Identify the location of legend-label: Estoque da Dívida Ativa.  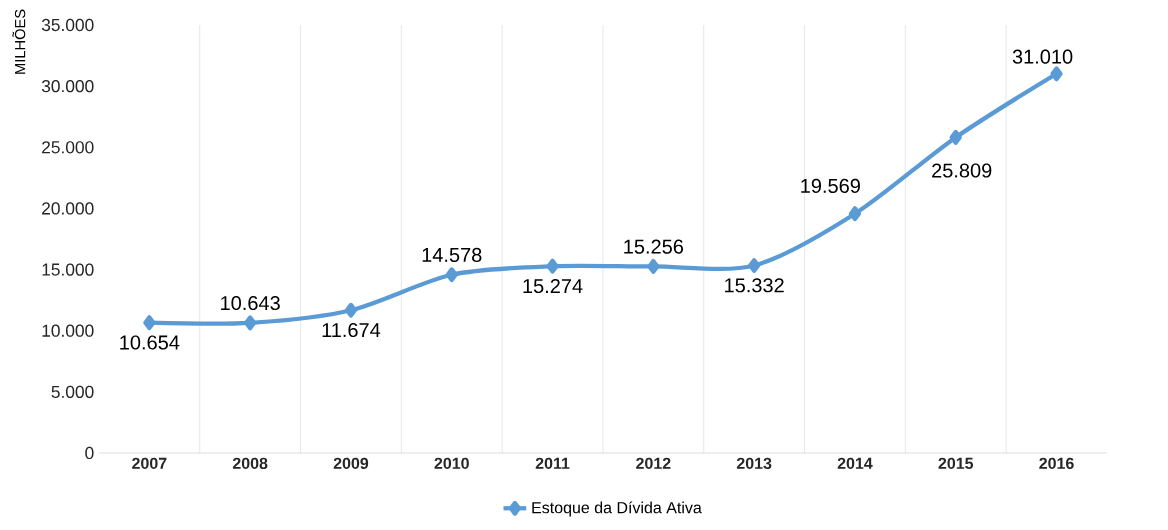
(617, 509).